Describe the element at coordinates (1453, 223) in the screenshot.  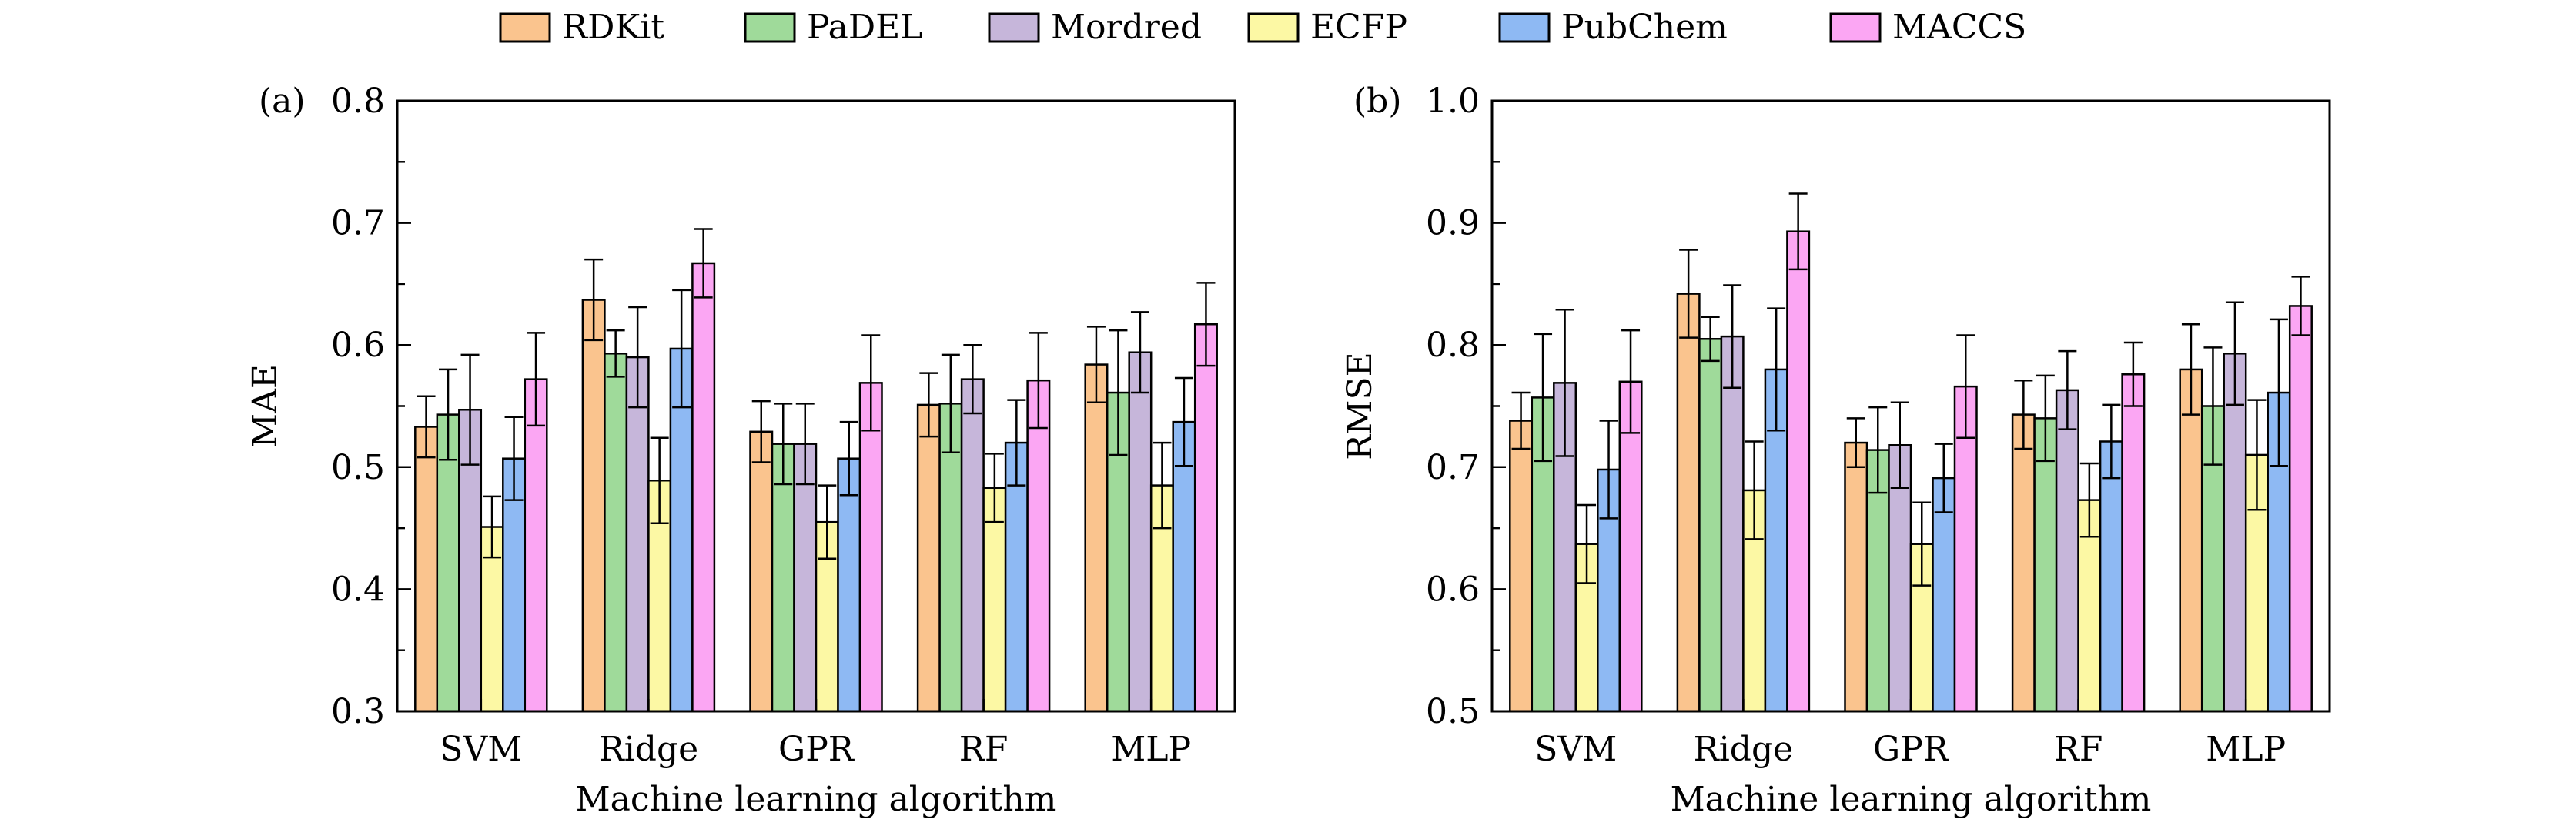
I see `y-tick-label-0-9: 0.9` at that location.